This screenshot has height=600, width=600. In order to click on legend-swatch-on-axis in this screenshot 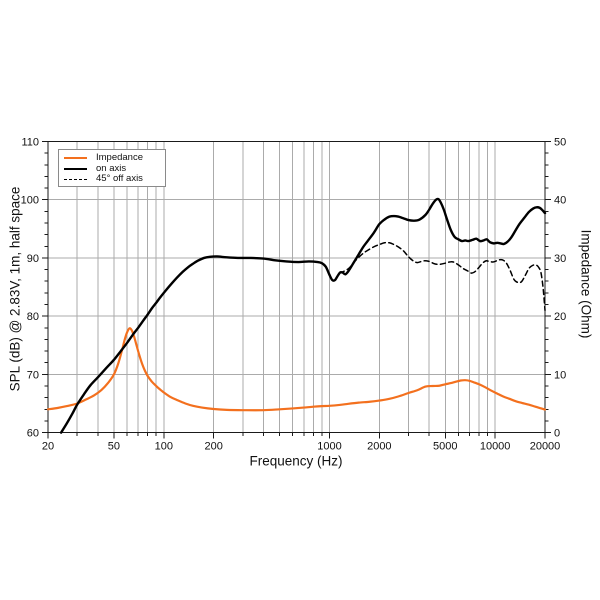, I will do `click(75, 168)`.